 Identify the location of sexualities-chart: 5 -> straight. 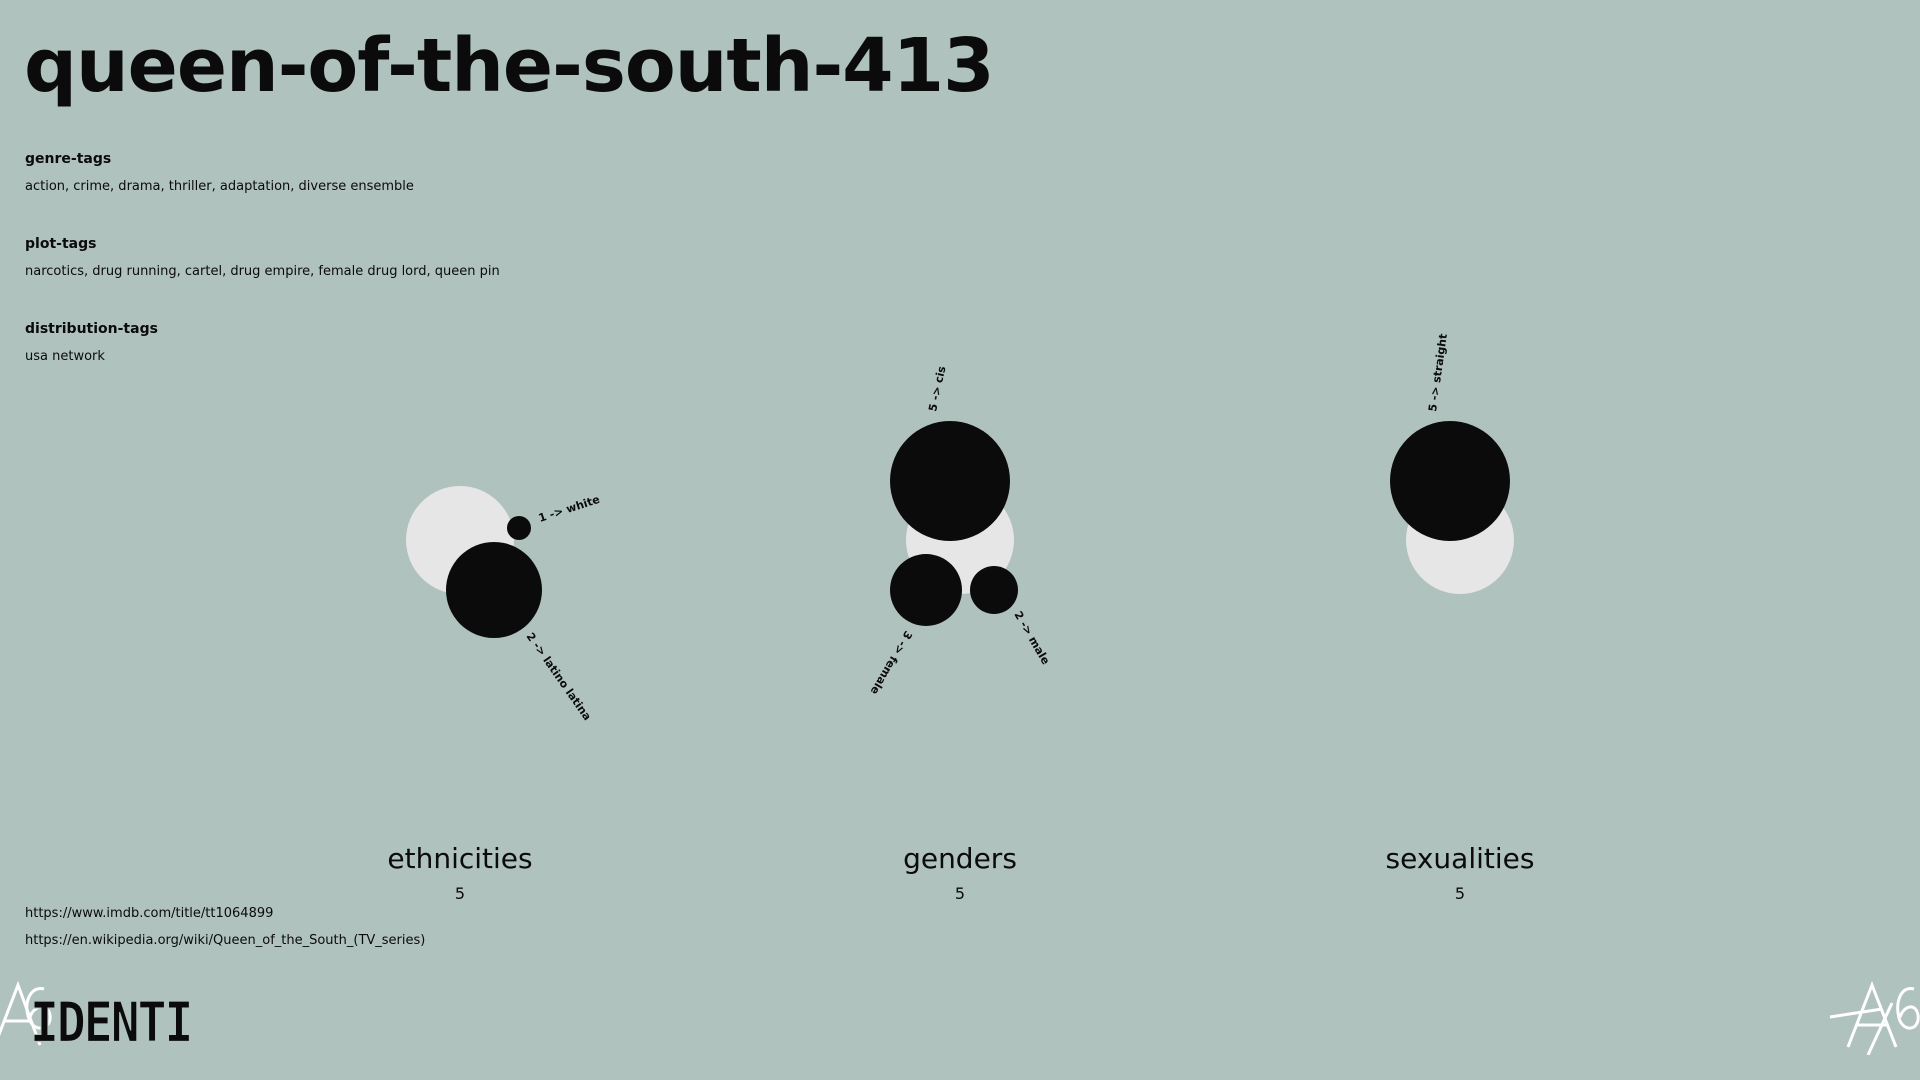
(1452, 463).